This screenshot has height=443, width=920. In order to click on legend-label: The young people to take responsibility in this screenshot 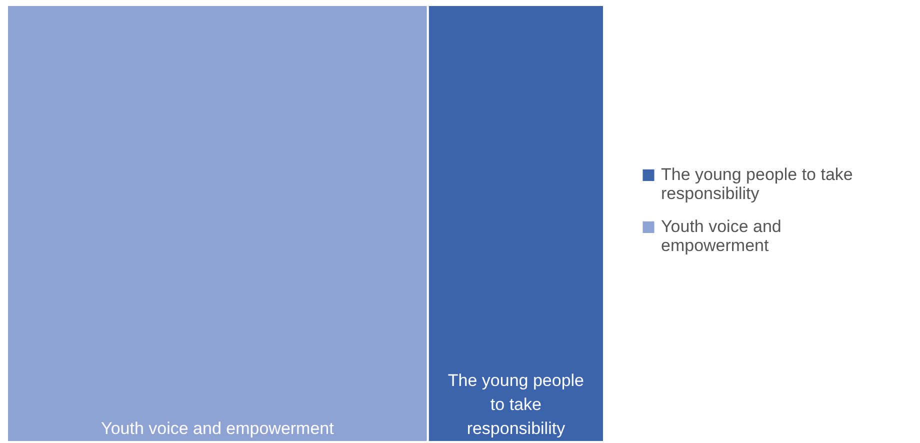, I will do `click(757, 184)`.